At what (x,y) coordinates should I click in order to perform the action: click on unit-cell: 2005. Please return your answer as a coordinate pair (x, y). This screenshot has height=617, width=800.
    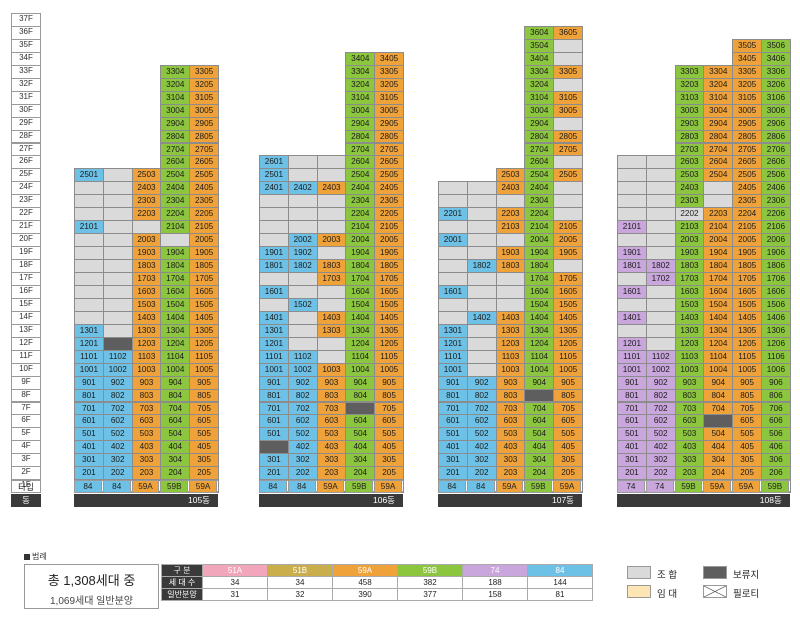
    Looking at the image, I should click on (204, 240).